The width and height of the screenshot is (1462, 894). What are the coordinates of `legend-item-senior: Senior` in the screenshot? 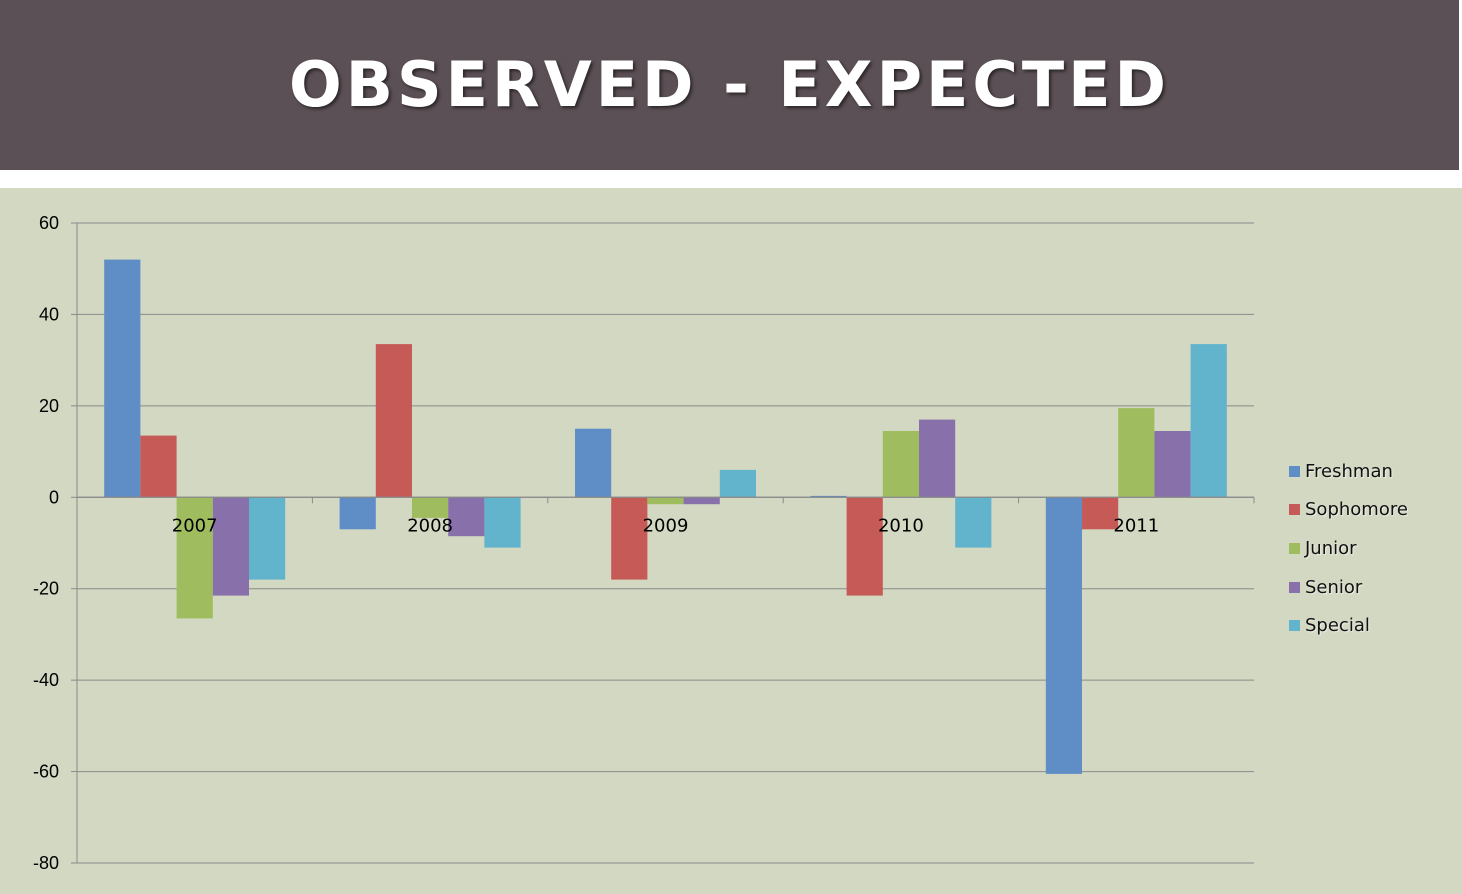 It's located at (1348, 587).